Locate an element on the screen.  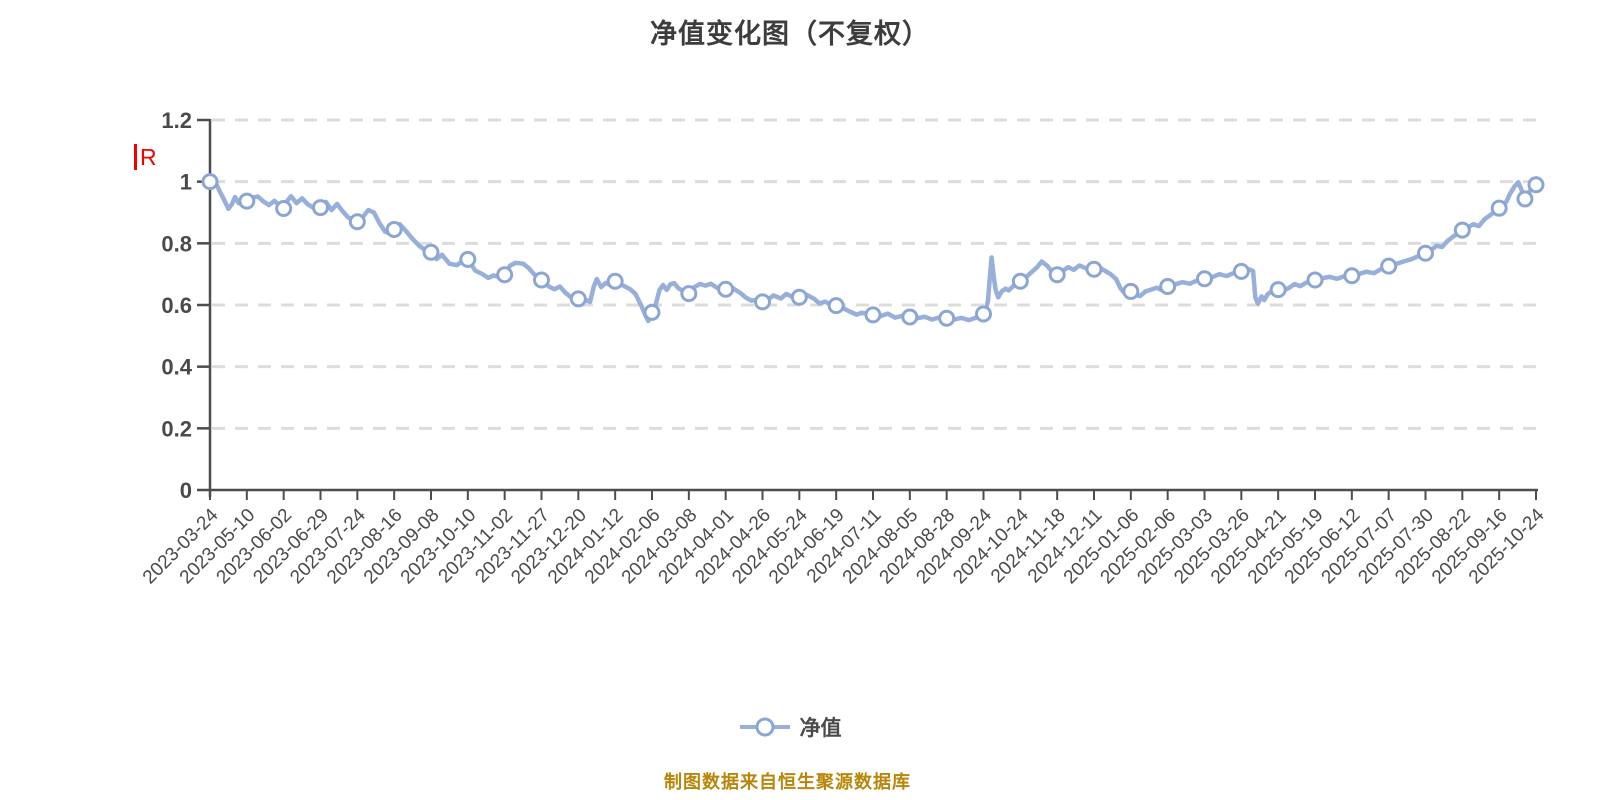
dividend-flag-annotation: R is located at coordinates (145, 157).